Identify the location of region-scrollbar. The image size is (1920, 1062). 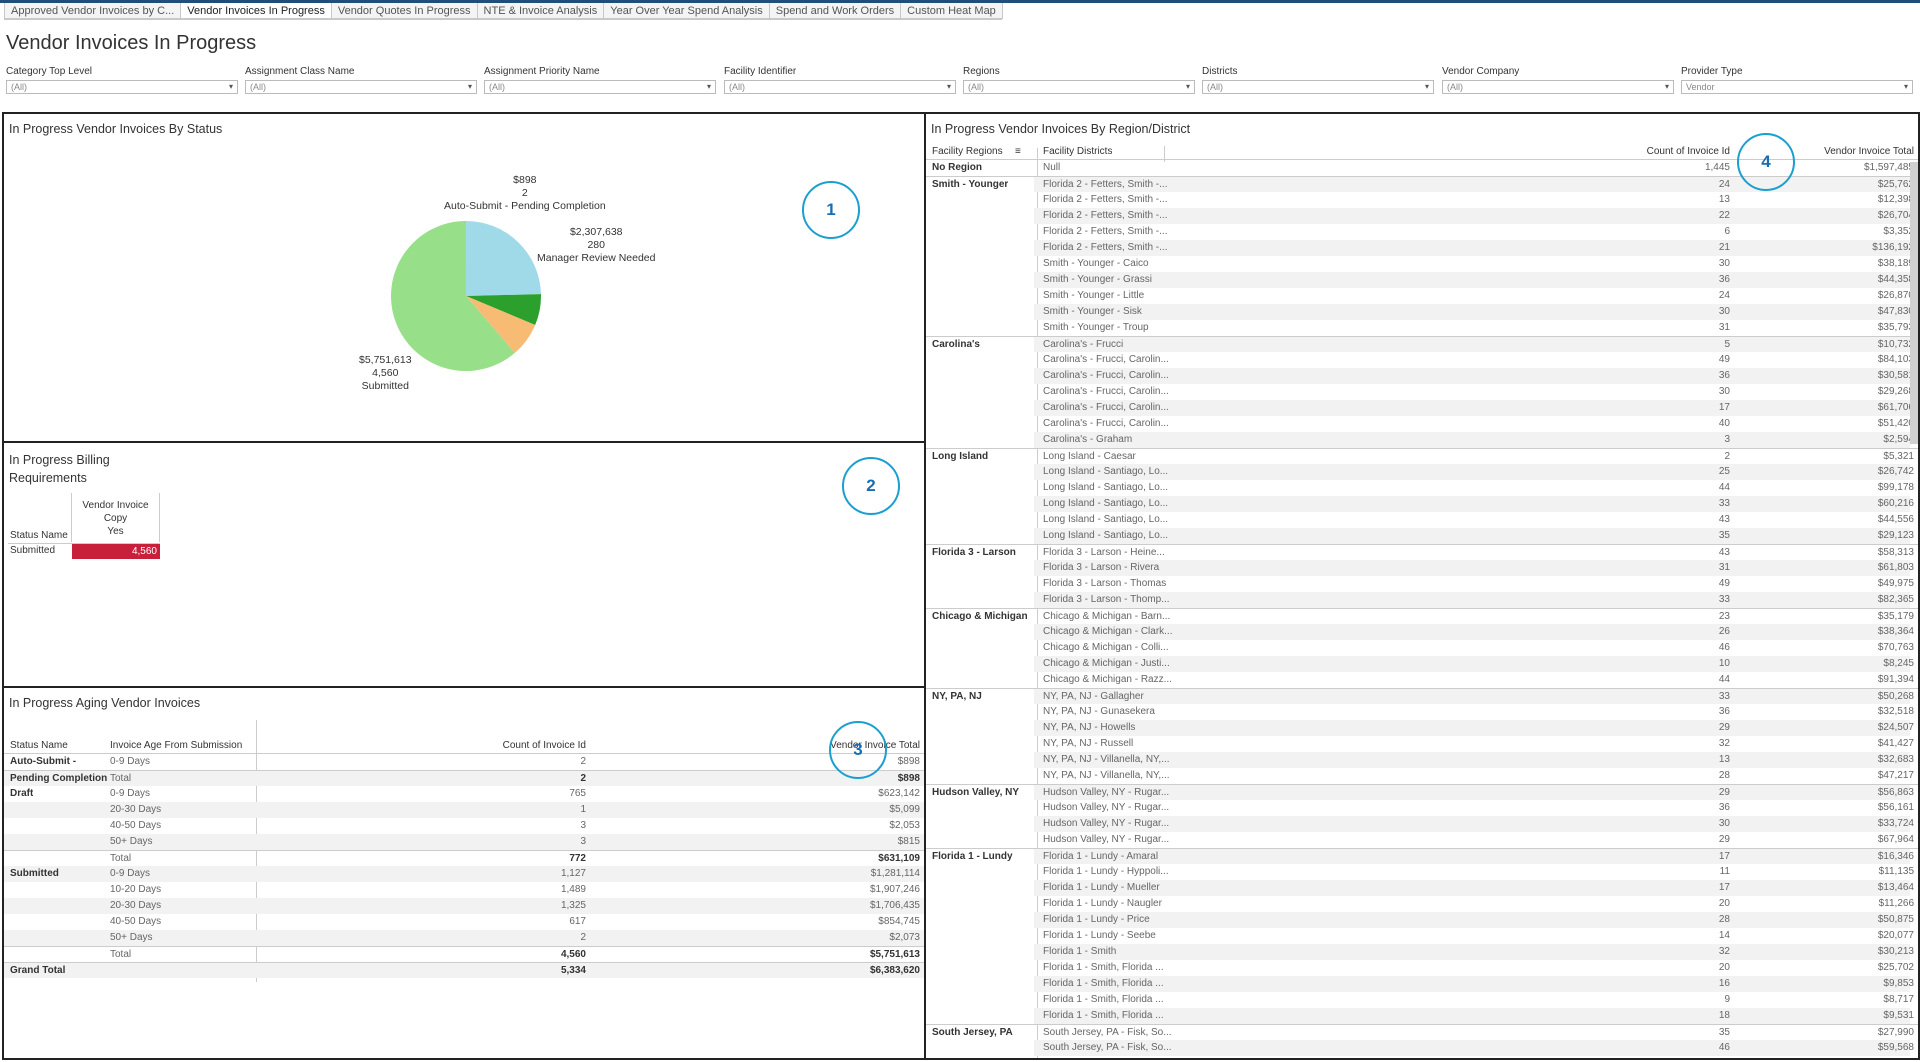
(1914, 303).